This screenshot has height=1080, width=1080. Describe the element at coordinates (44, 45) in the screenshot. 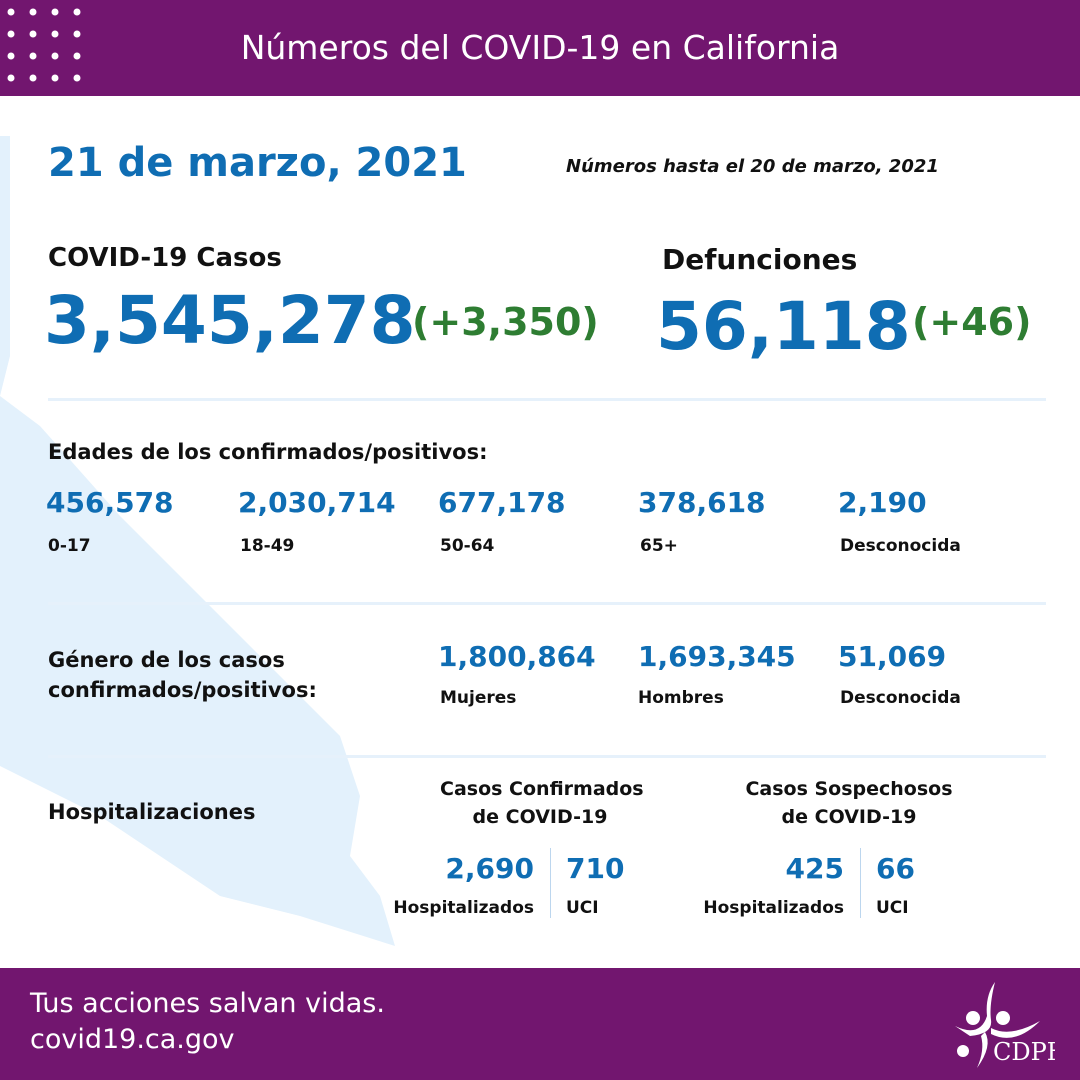

I see `dots-decoration-icon` at that location.